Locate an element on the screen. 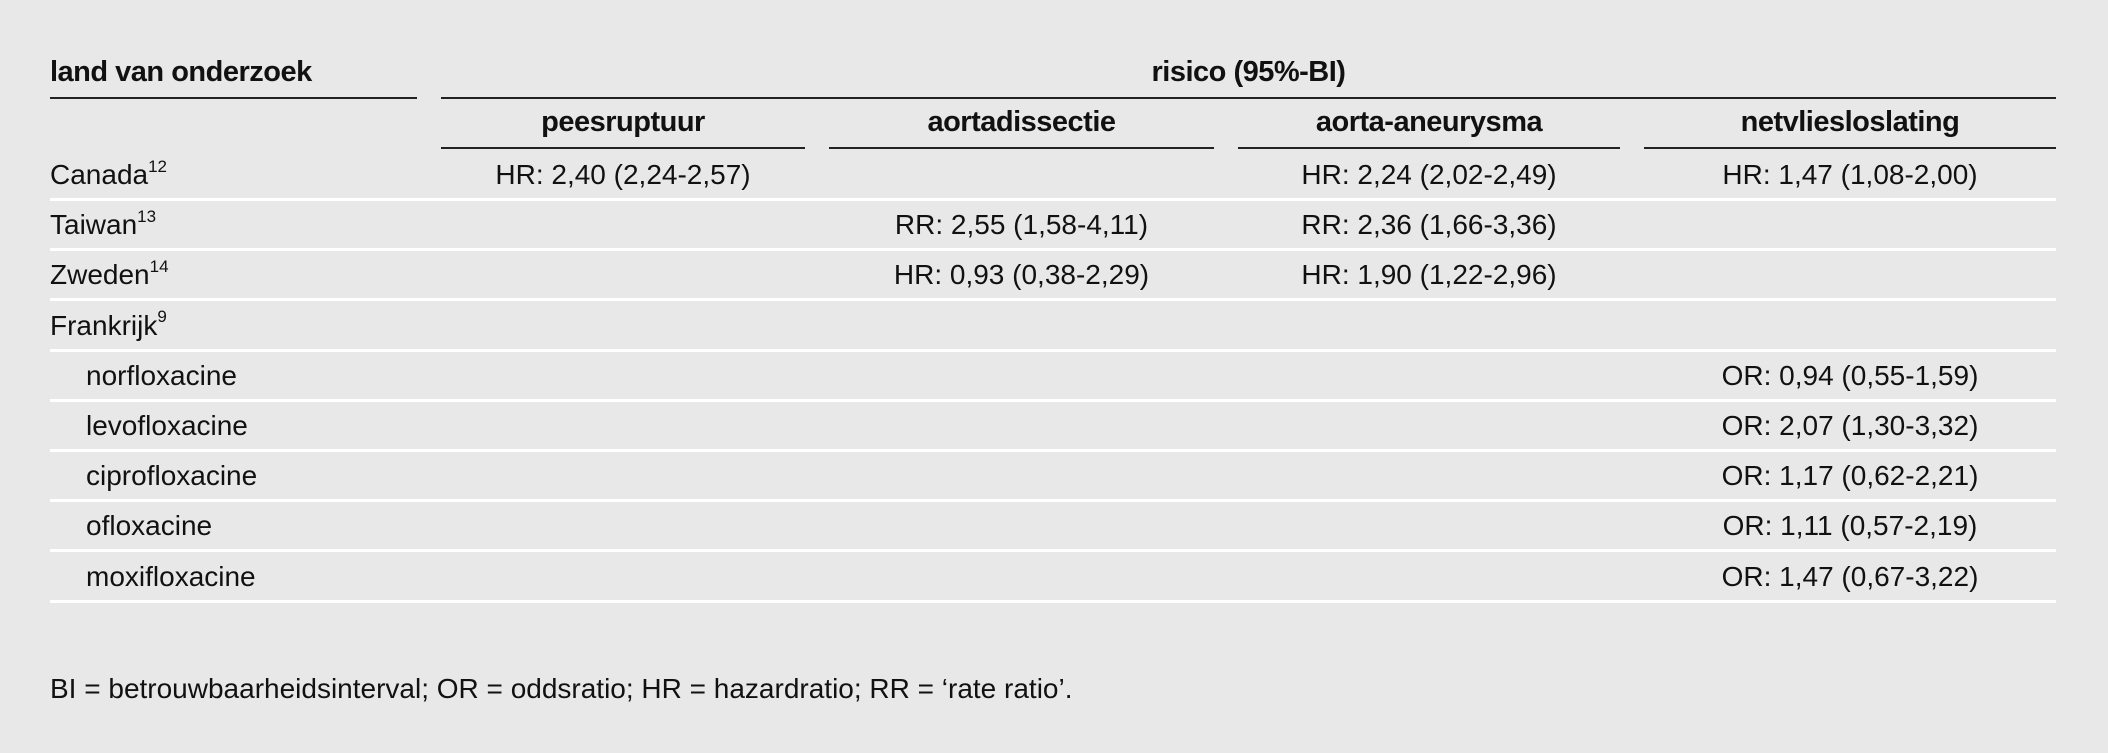 The width and height of the screenshot is (2108, 753). row-label-text: Zweden is located at coordinates (100, 275).